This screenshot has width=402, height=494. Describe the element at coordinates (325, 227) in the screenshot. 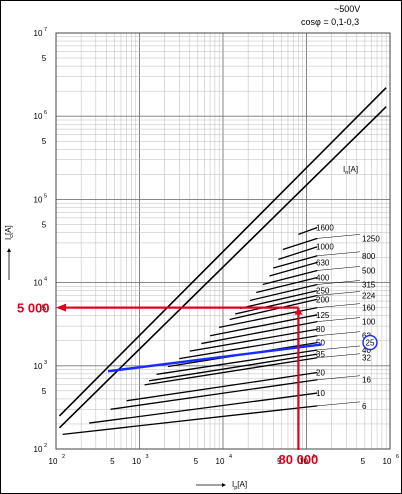

I see `rating-label-1600: 1600` at that location.